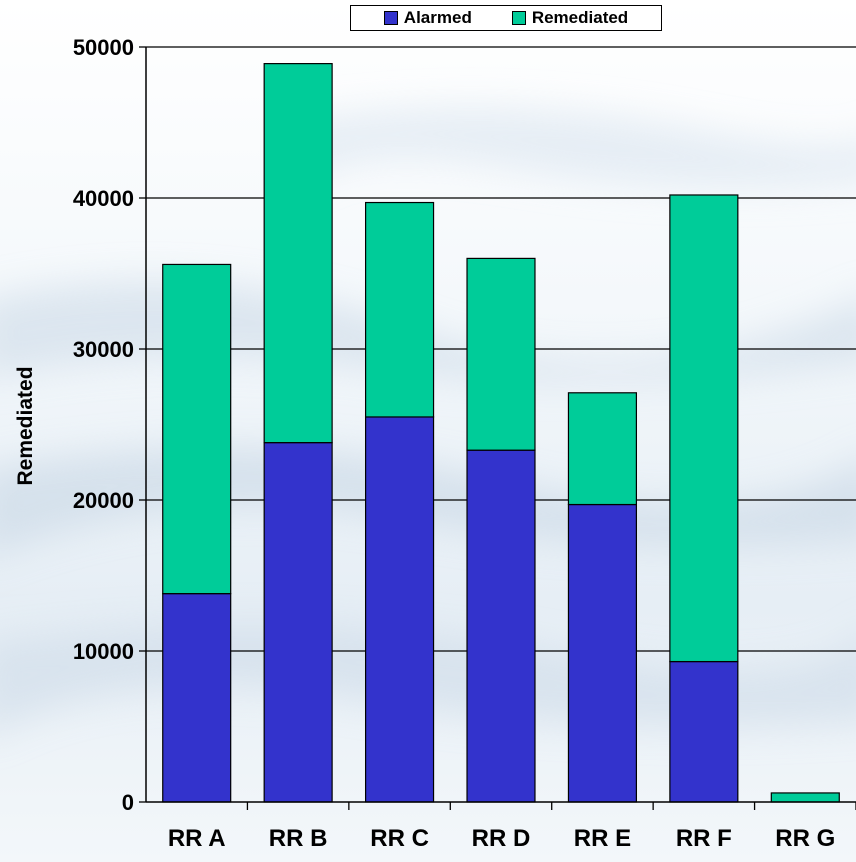 The image size is (856, 862). Describe the element at coordinates (602, 449) in the screenshot. I see `bar-remediated-rr-e` at that location.